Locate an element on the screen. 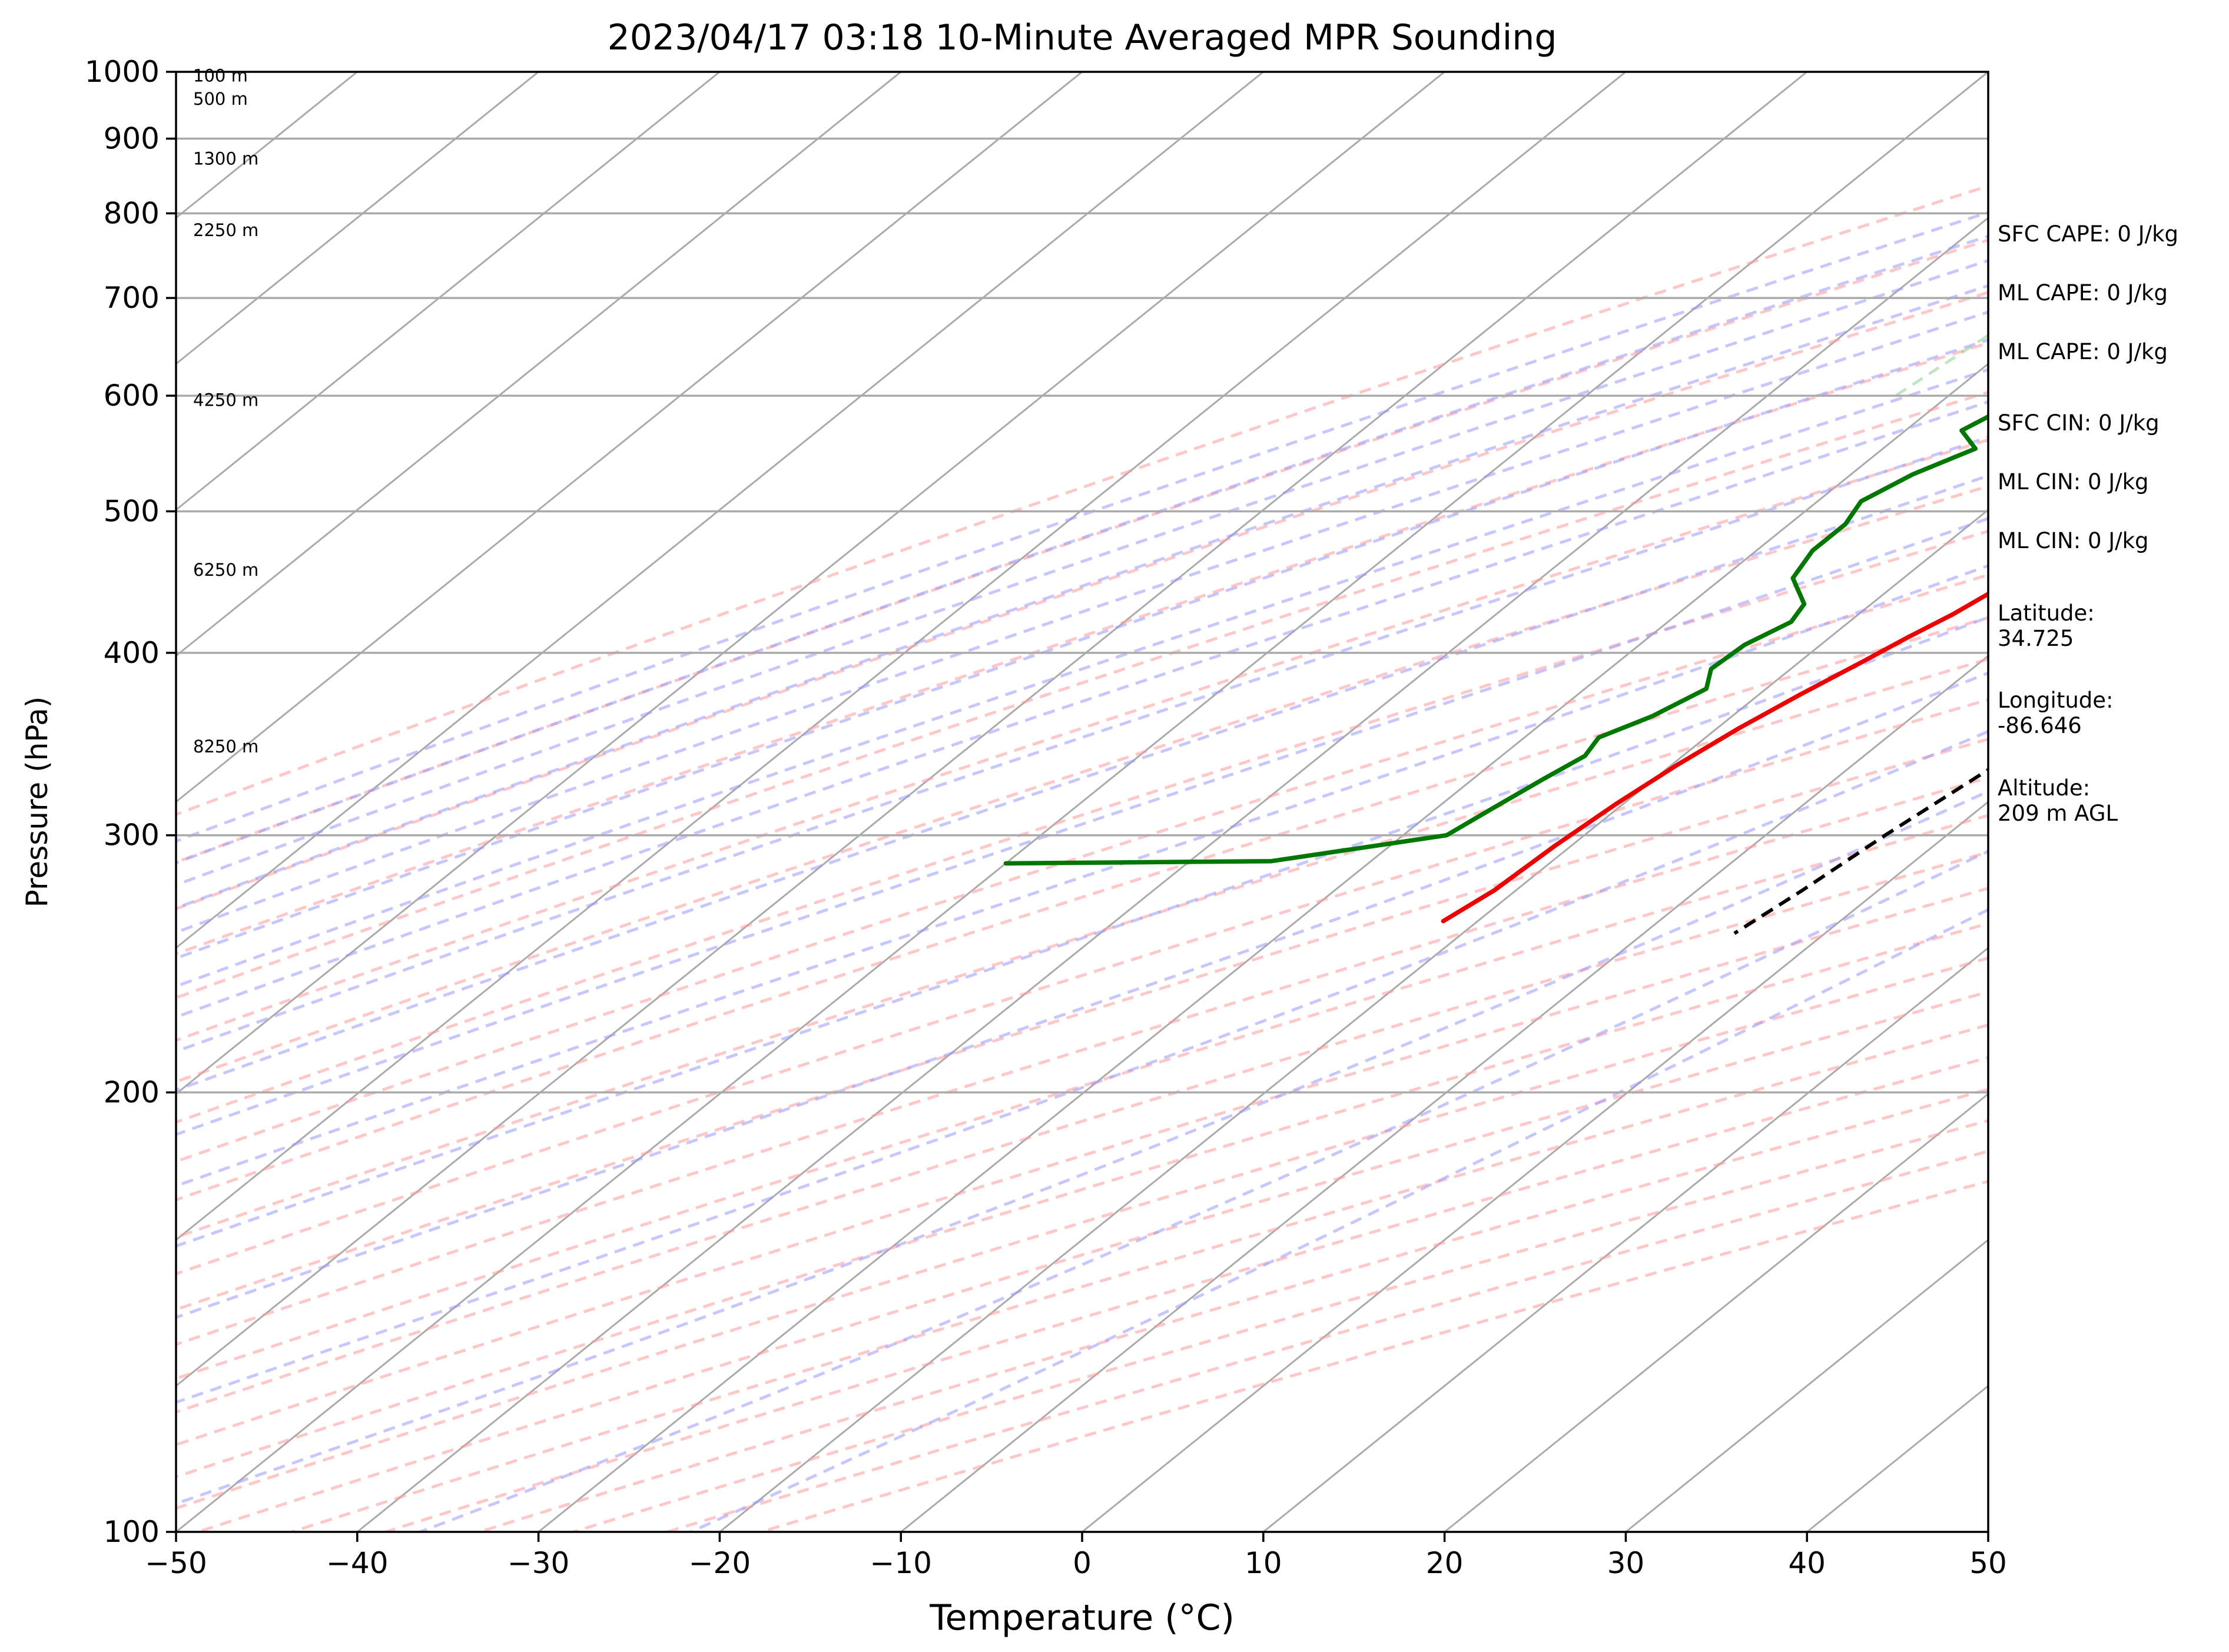  y-tick-label: 200 is located at coordinates (132, 1092).